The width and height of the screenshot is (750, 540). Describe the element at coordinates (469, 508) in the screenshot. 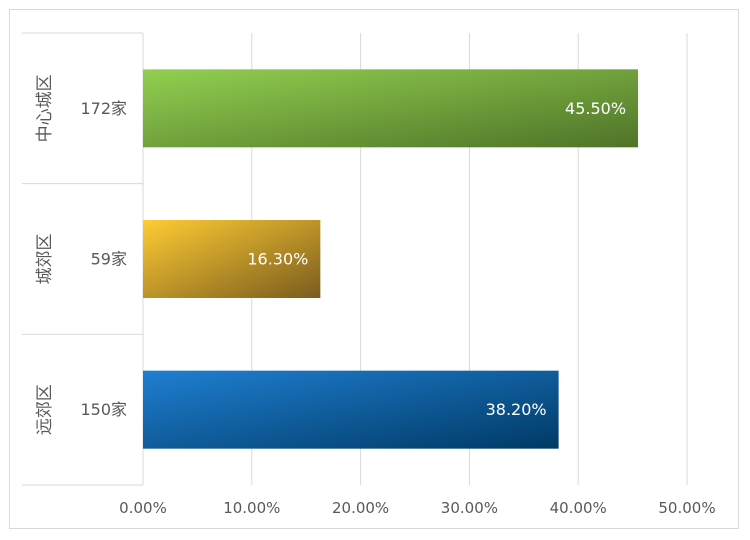

I see `x-tick-label: 30.00%` at that location.